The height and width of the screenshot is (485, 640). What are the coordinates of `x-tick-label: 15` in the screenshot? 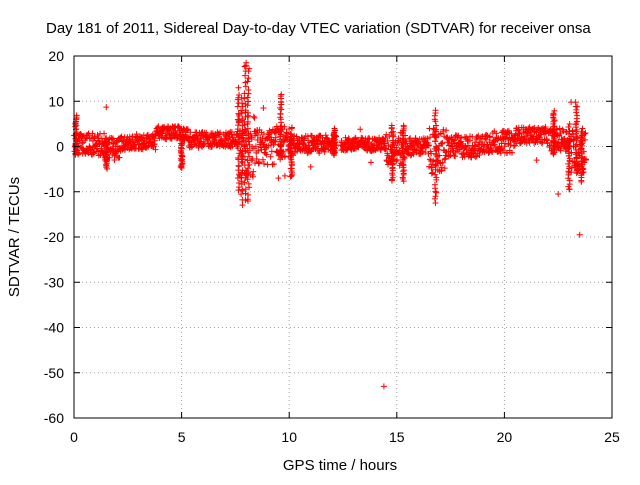 It's located at (397, 437).